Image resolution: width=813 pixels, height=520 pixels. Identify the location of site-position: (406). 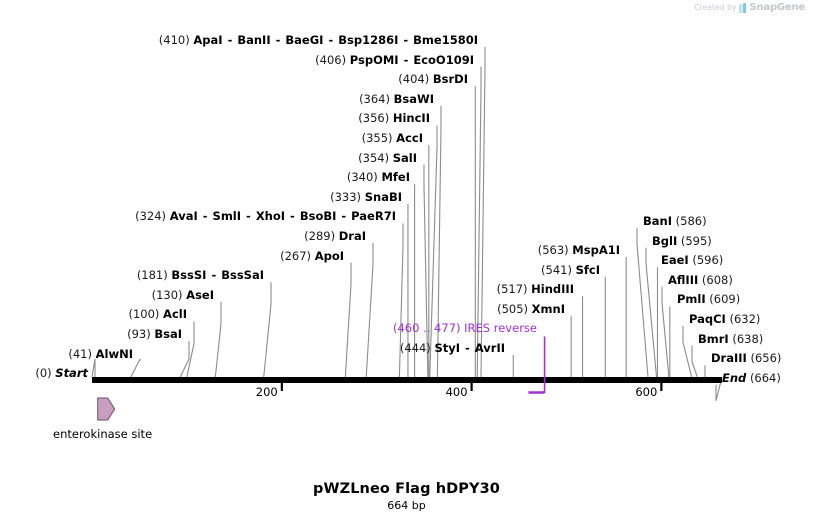
(331, 59).